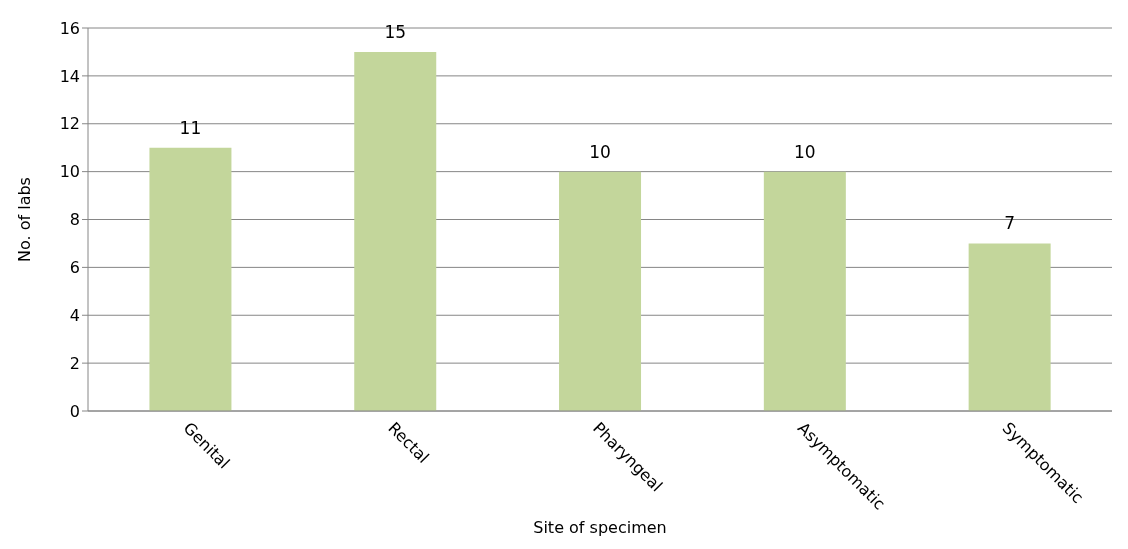  Describe the element at coordinates (74, 363) in the screenshot. I see `y-tick-label: 2` at that location.